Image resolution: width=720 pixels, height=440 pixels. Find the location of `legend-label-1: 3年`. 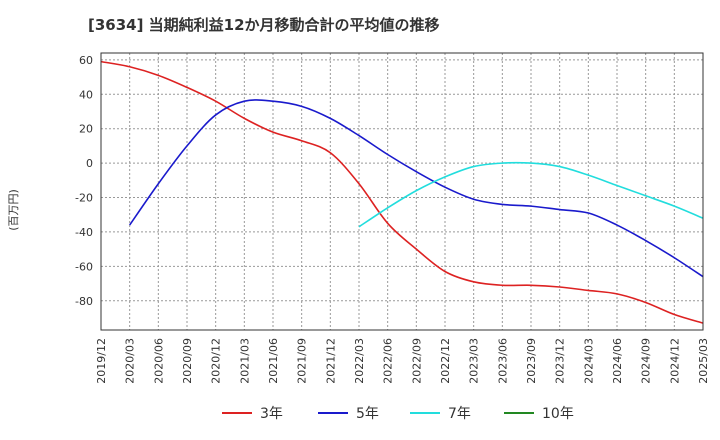

legend-label-1: 3年 is located at coordinates (271, 414).